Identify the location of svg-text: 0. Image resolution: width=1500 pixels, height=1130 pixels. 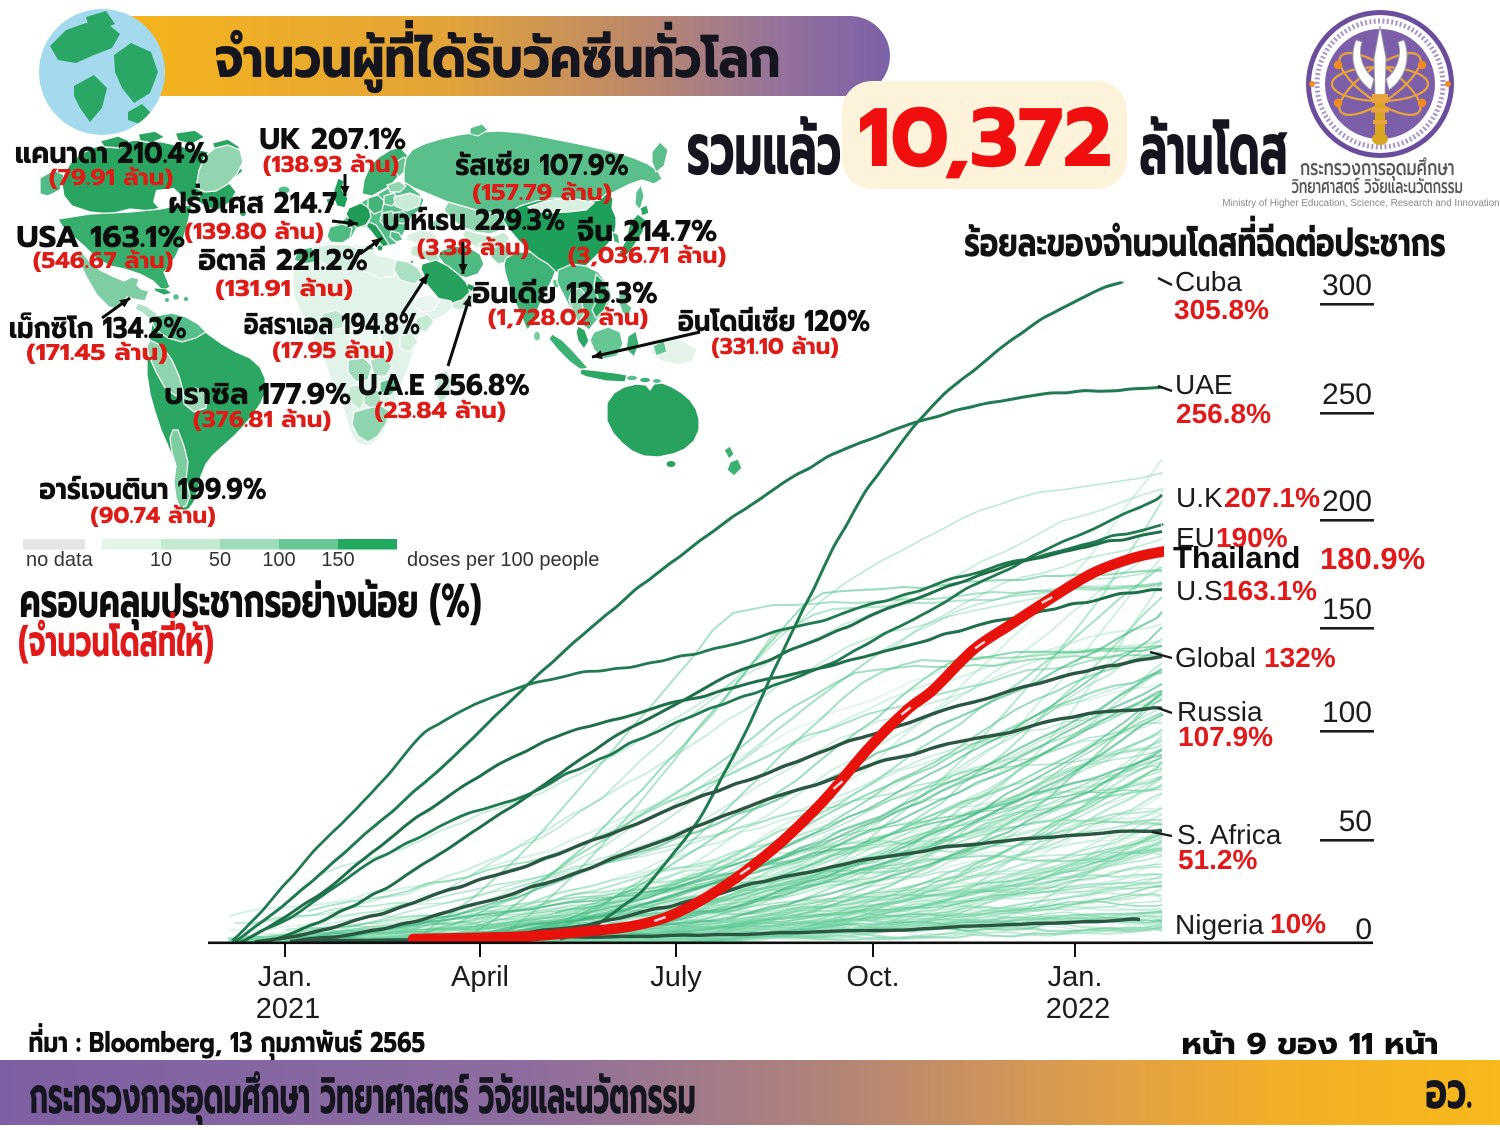
(1363, 929).